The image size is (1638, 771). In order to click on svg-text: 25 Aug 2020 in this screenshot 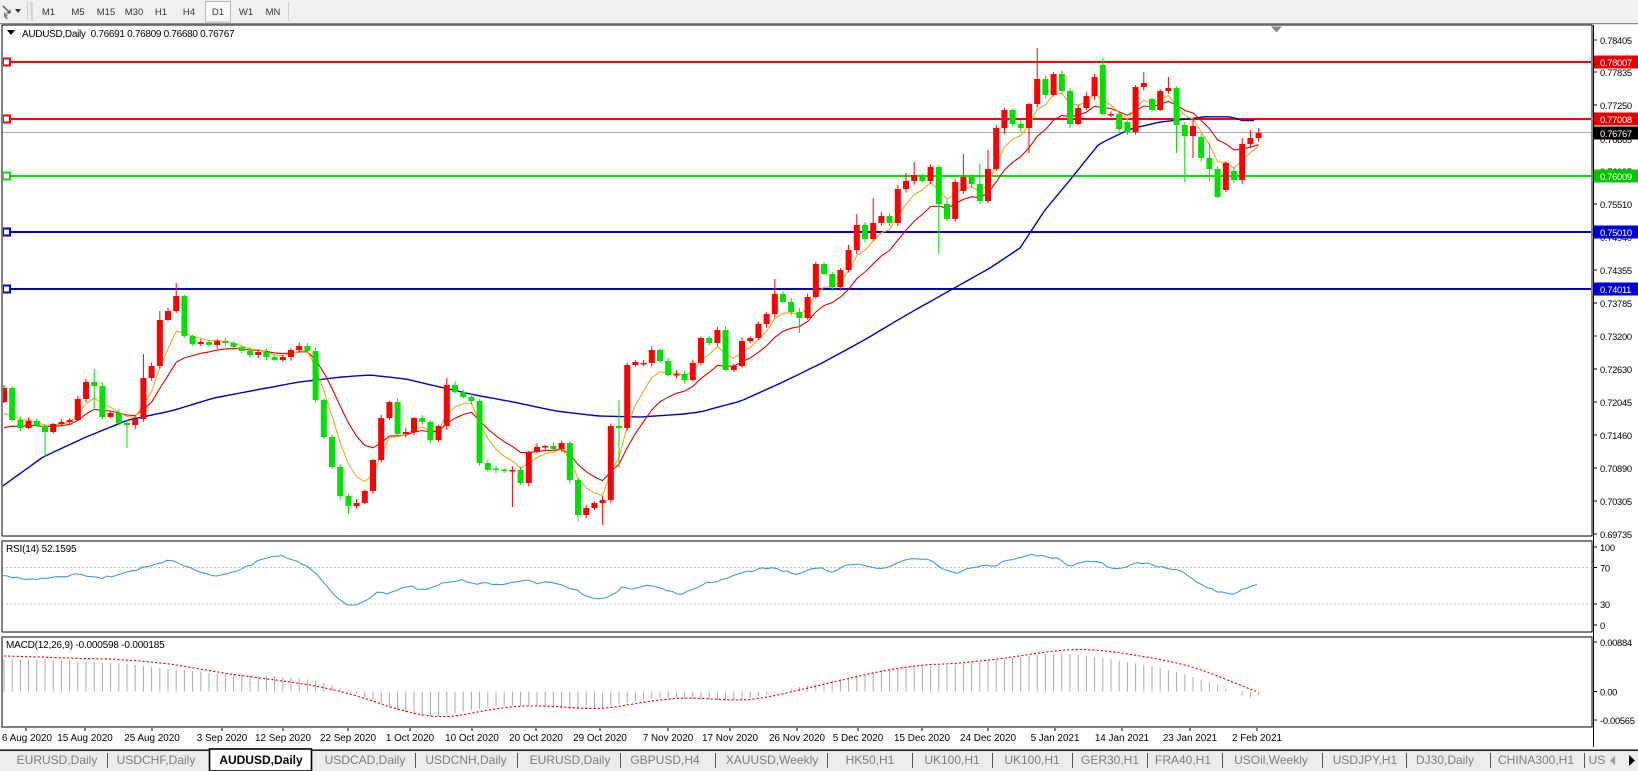, I will do `click(152, 738)`.